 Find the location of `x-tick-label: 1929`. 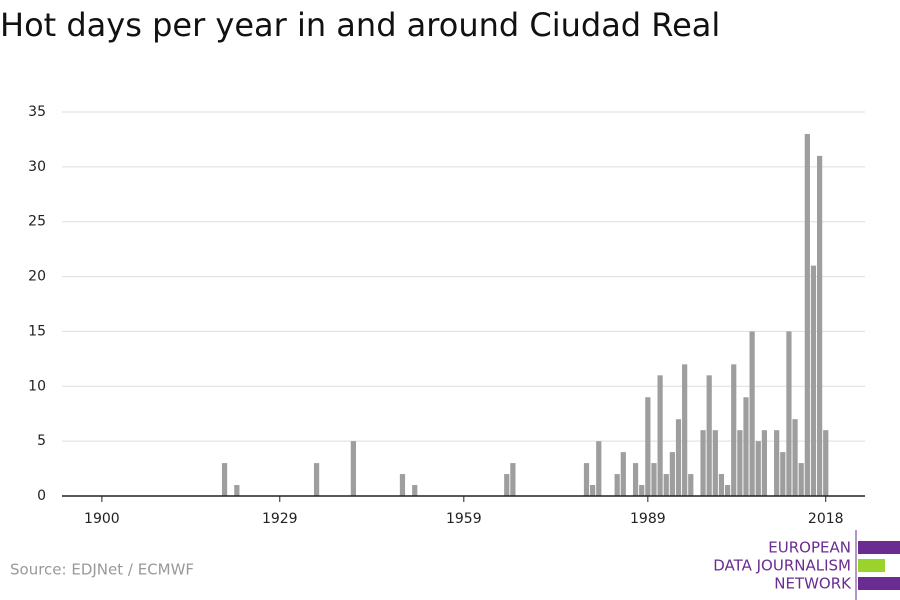

x-tick-label: 1929 is located at coordinates (280, 519).